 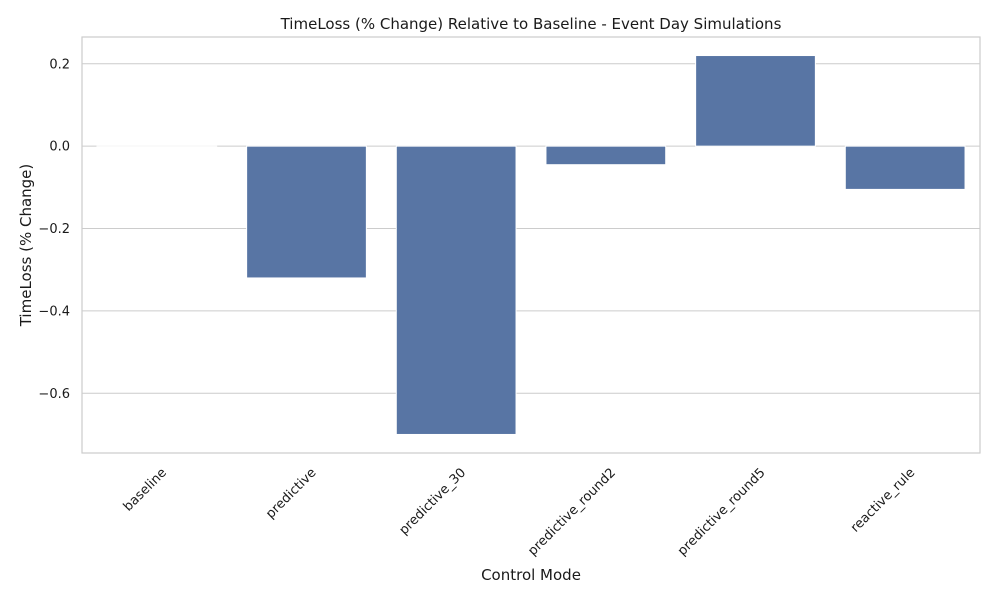 I want to click on x-tick-label: predictive, so click(x=291, y=493).